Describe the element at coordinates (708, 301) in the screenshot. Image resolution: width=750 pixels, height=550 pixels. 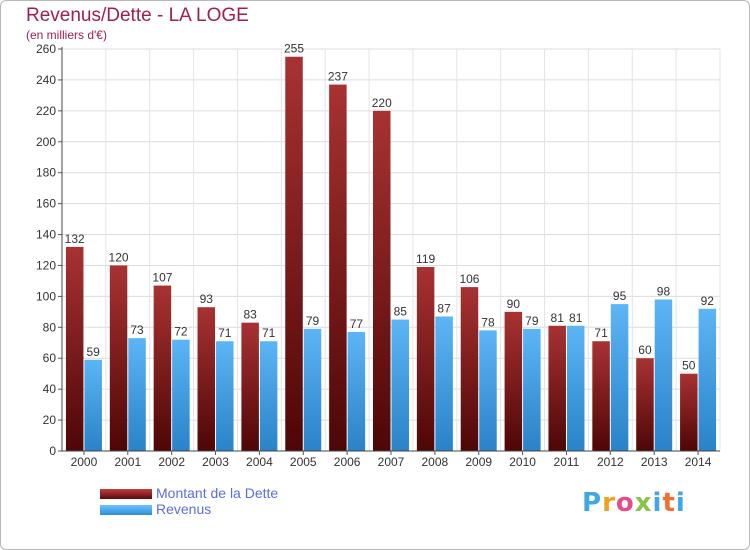
I see `data-label-revenue: 92` at that location.